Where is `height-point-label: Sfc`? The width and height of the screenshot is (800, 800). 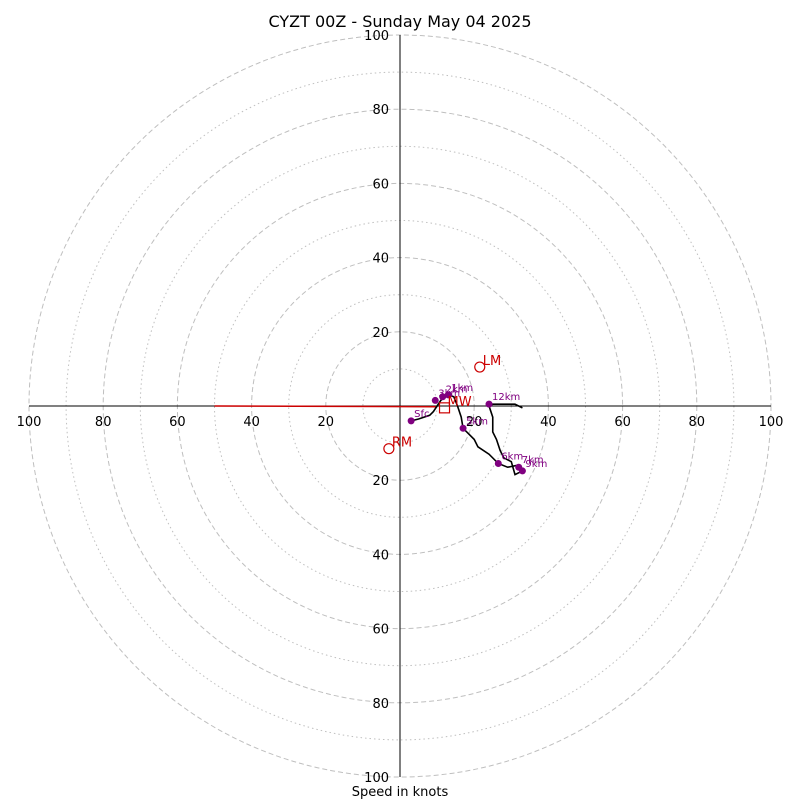 height-point-label: Sfc is located at coordinates (421, 414).